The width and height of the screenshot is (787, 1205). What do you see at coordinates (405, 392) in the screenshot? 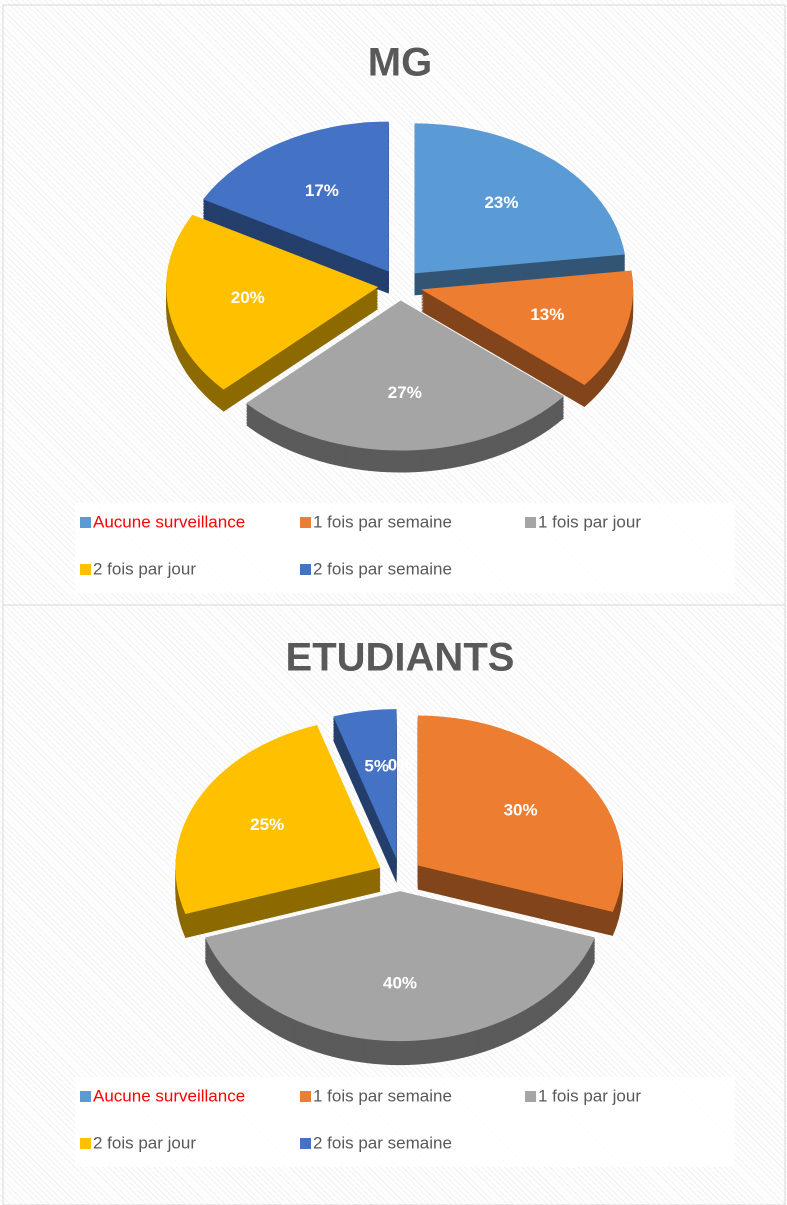
I see `data-label: 27%` at bounding box center [405, 392].